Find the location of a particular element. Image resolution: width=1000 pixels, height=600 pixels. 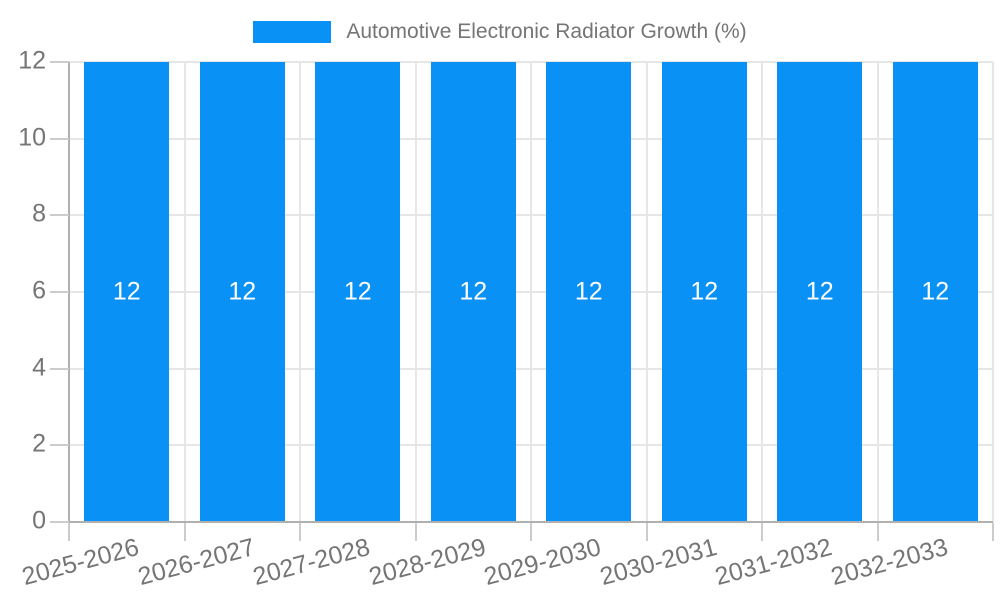

x-tick-label: 2029-2030 is located at coordinates (542, 562).